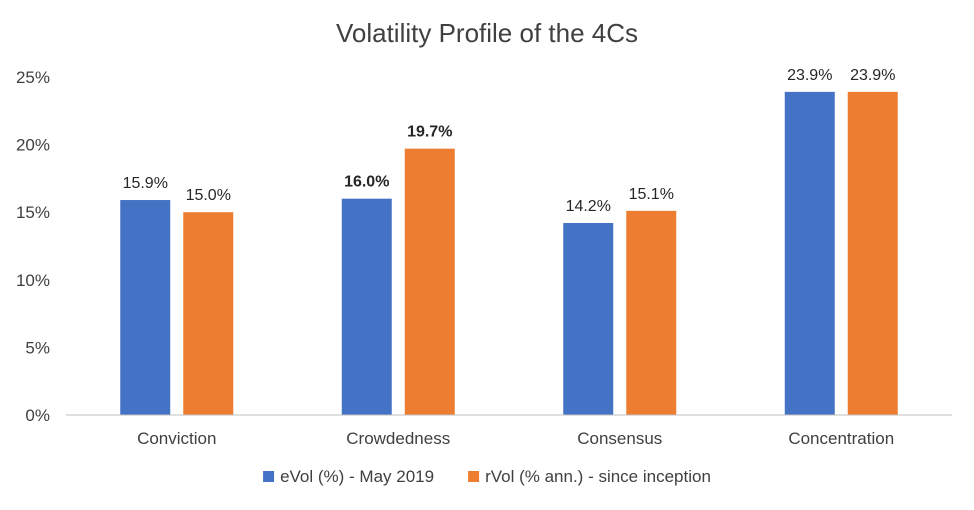 The height and width of the screenshot is (510, 974). What do you see at coordinates (33, 246) in the screenshot?
I see `y-axis: 0% 5% 10% 15% 20% 25%` at bounding box center [33, 246].